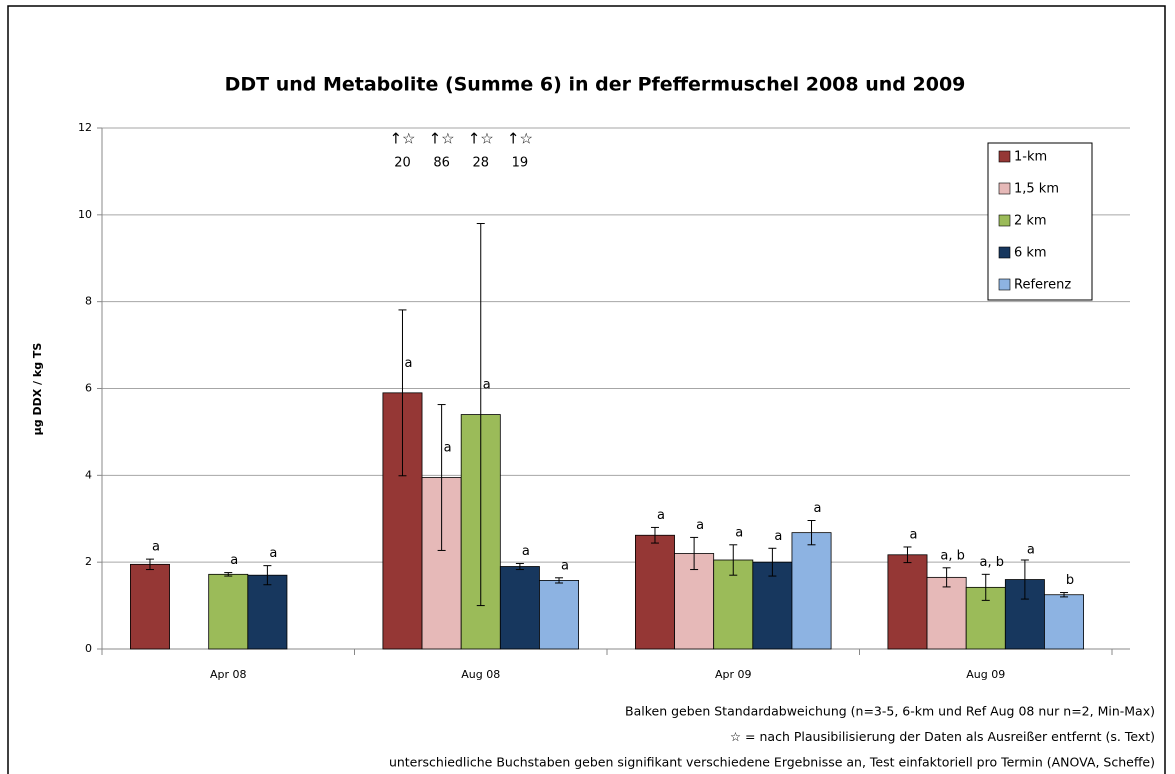  I want to click on y-tick-label: 6, so click(88, 388).